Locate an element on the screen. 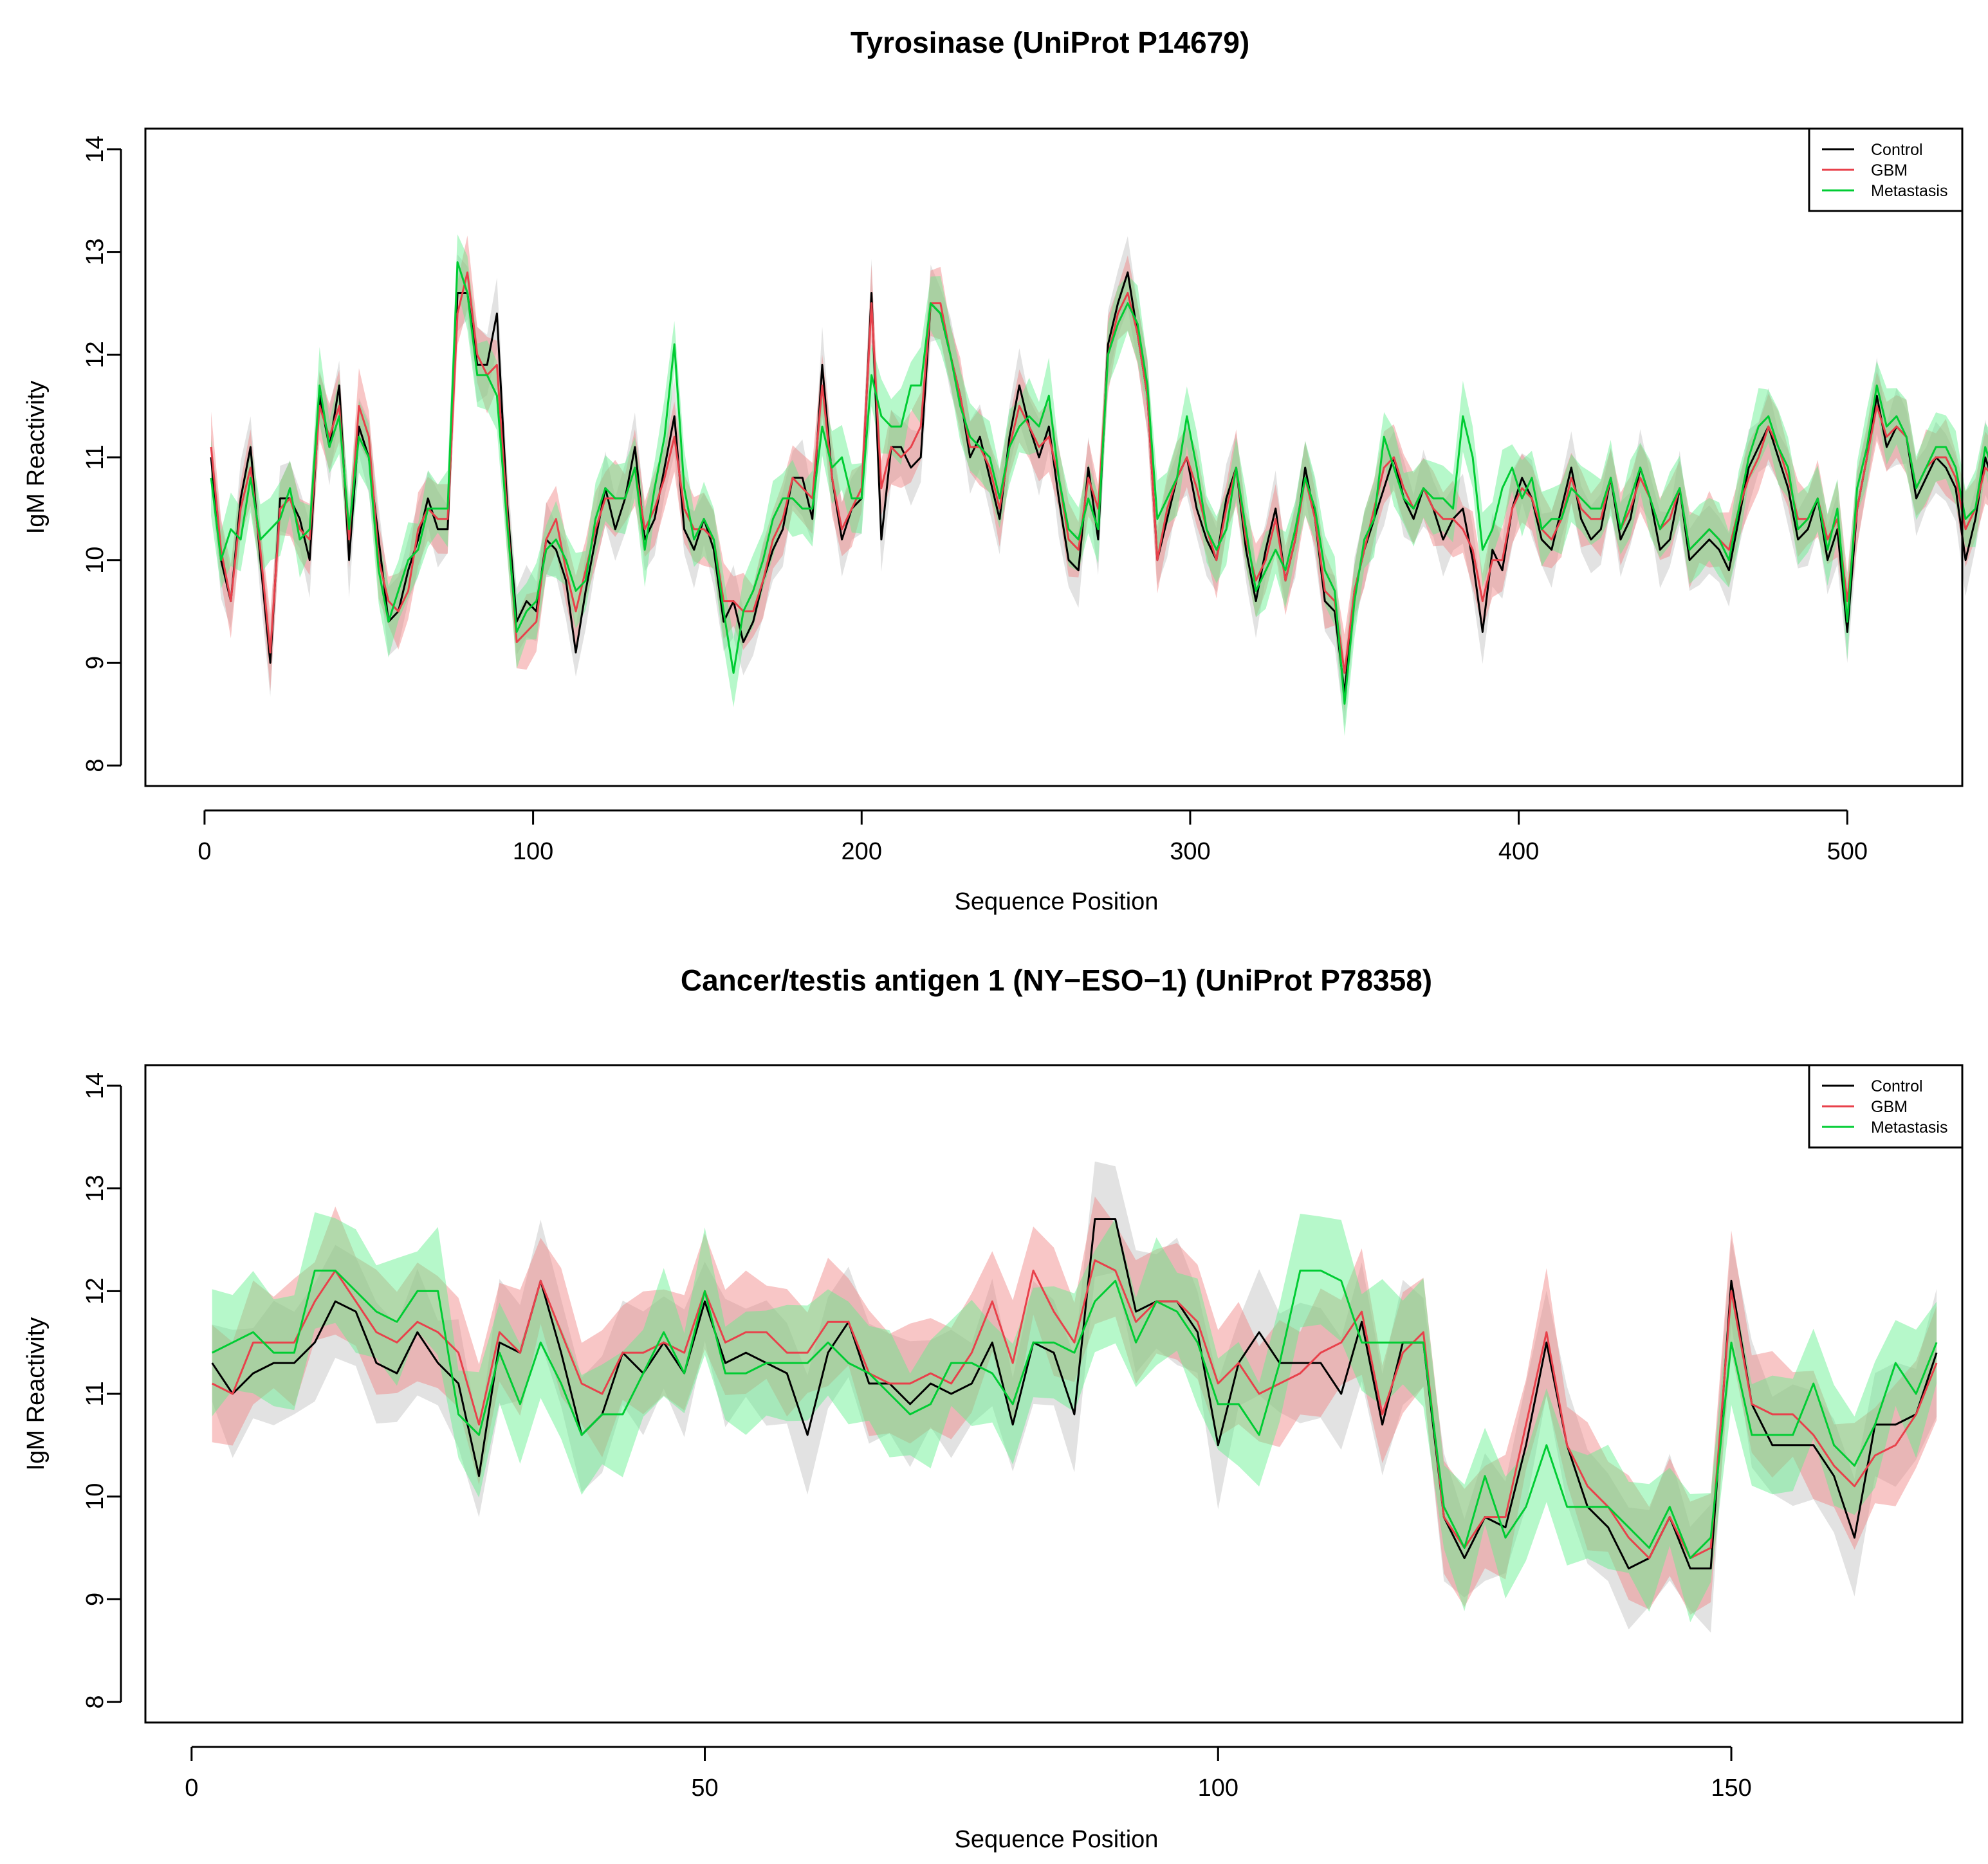 The height and width of the screenshot is (1864, 1988). x-axis: 0 50 100 150 is located at coordinates (969, 1774).